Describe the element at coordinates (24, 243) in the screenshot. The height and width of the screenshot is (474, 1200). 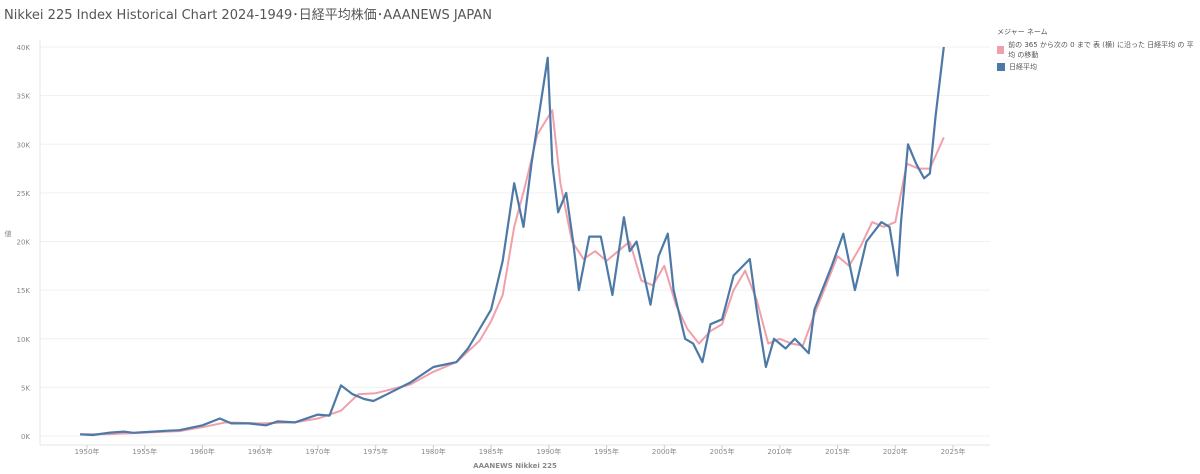
I see `y-tick-label: 20K` at that location.